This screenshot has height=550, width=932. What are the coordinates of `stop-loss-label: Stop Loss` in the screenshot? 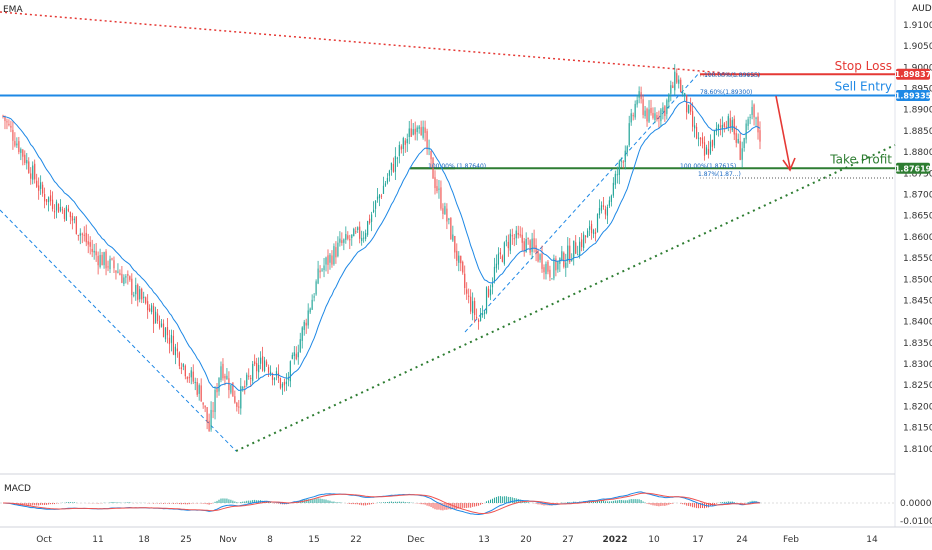 It's located at (863, 66).